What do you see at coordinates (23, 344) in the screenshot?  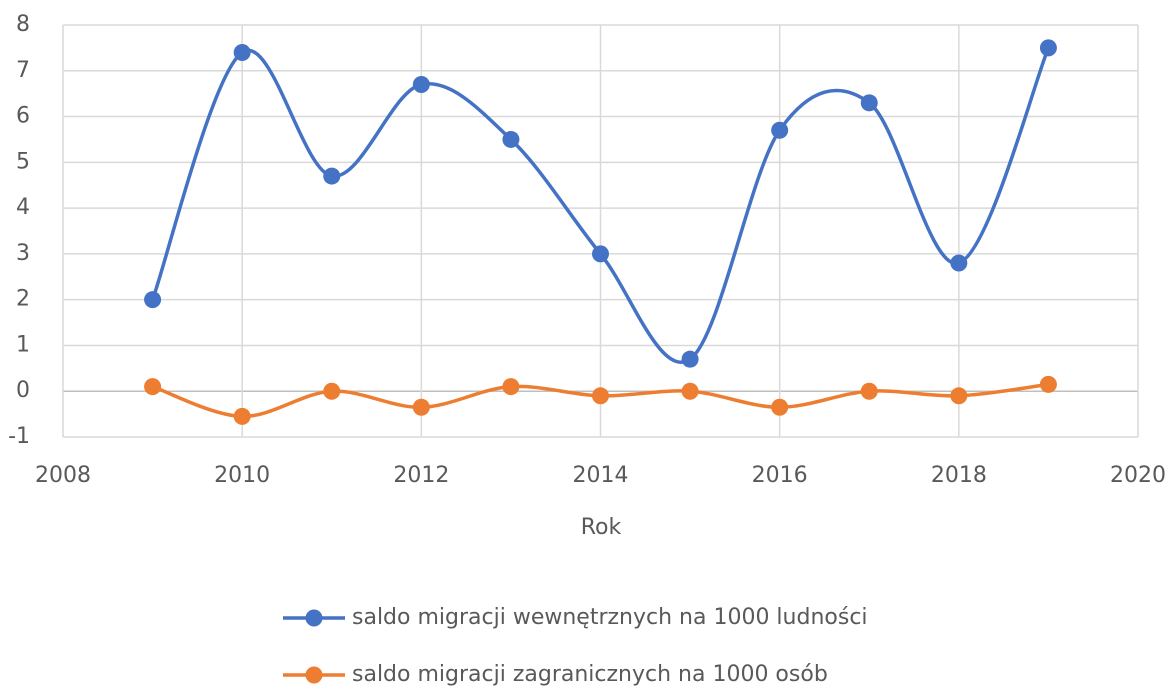 I see `y-tick-label: 1` at bounding box center [23, 344].